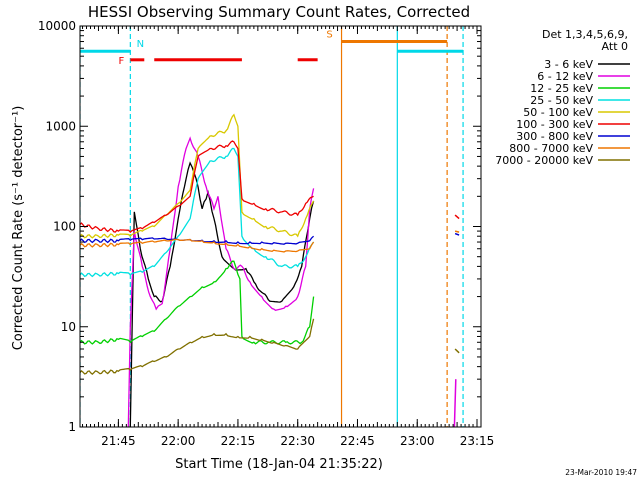 The height and width of the screenshot is (480, 640). What do you see at coordinates (417, 441) in the screenshot?
I see `x-tick-label: 23:00` at bounding box center [417, 441].